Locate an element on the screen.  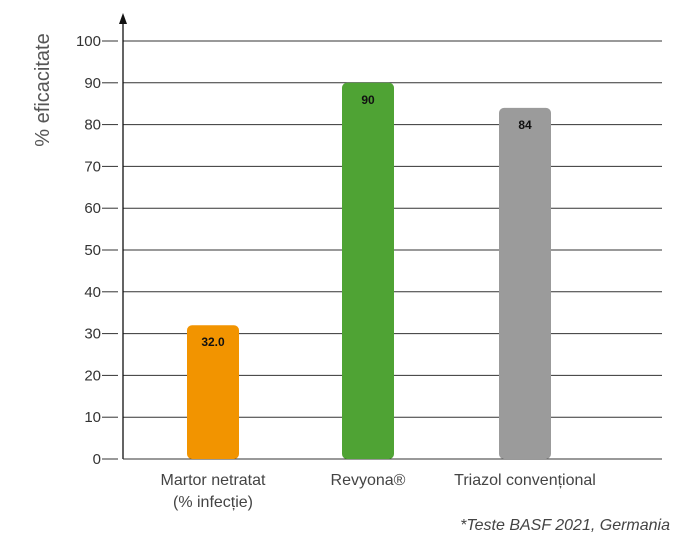
y-axis-title: % eficacitate is located at coordinates (43, 89).